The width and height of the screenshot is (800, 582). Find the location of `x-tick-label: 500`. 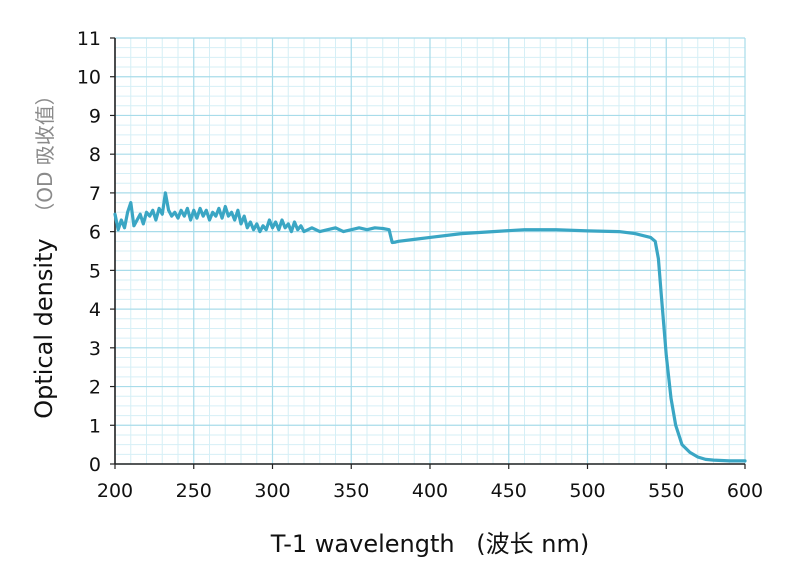

x-tick-label: 500 is located at coordinates (587, 491).